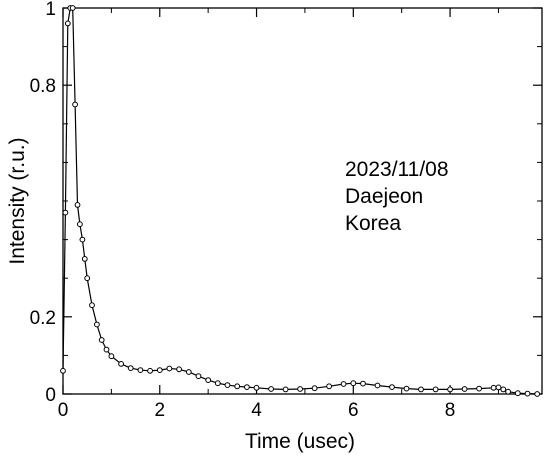 This screenshot has width=550, height=462. Describe the element at coordinates (43, 86) in the screenshot. I see `y-tick-label: 0.8` at that location.